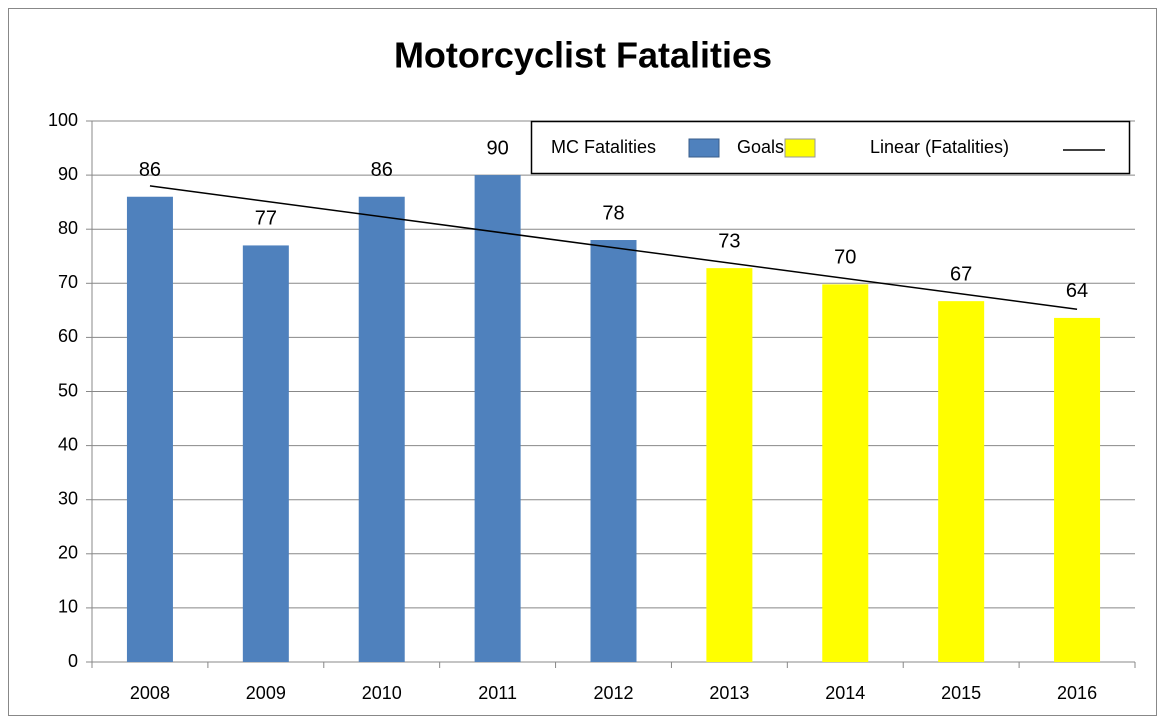 This screenshot has height=724, width=1165. I want to click on x-tick-label: 2013, so click(729, 693).